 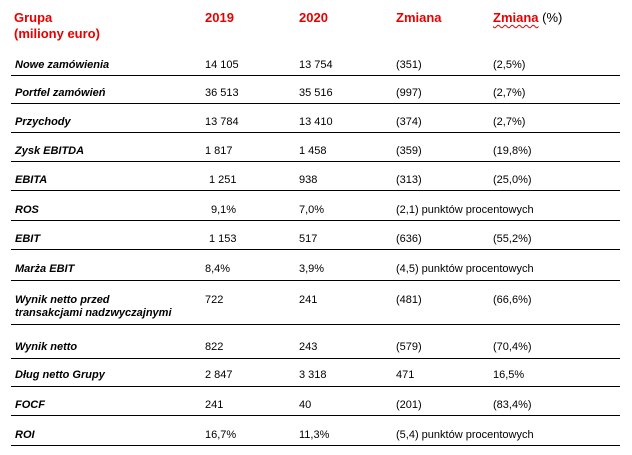 What do you see at coordinates (313, 17) in the screenshot?
I see `column-header-2020: 2020` at bounding box center [313, 17].